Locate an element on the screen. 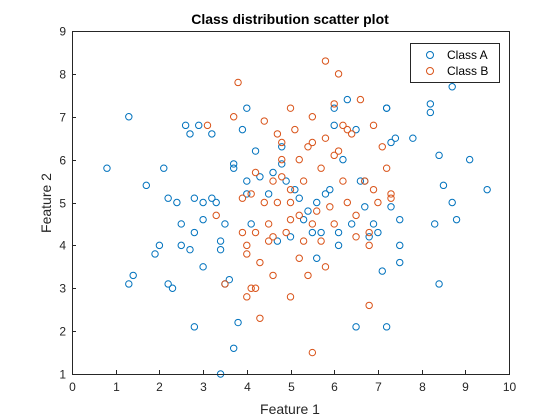 The width and height of the screenshot is (560, 420). y-tick-label: 7 is located at coordinates (62, 118).